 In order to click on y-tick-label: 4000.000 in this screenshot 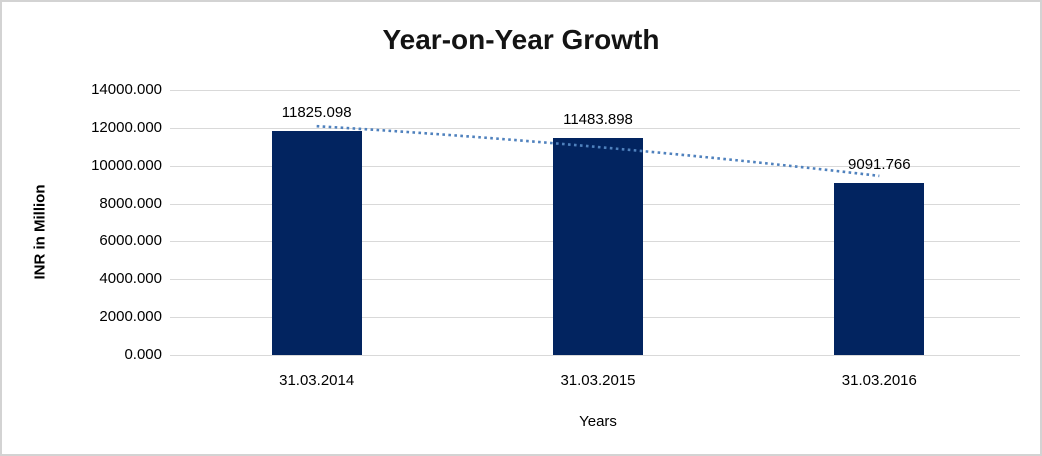, I will do `click(130, 279)`.